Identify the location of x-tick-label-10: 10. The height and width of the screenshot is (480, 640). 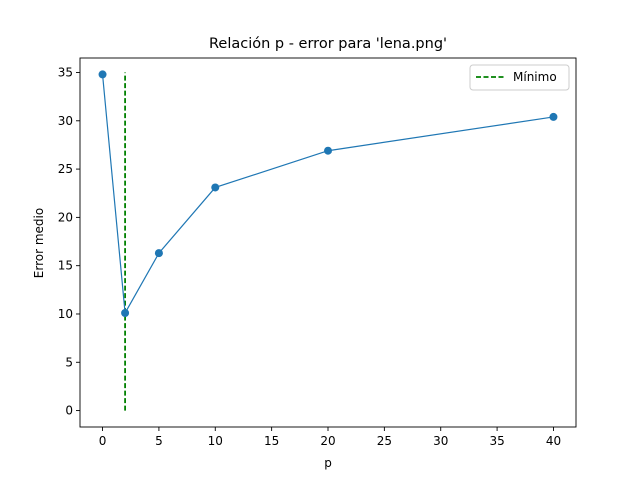
(215, 441).